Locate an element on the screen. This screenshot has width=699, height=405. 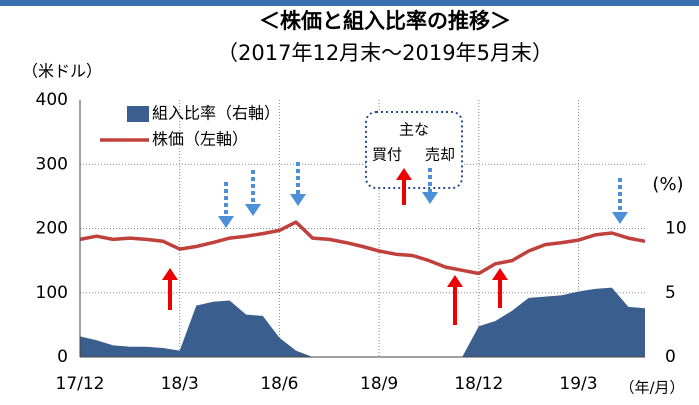
x-tick-label: 17/12 is located at coordinates (80, 384).